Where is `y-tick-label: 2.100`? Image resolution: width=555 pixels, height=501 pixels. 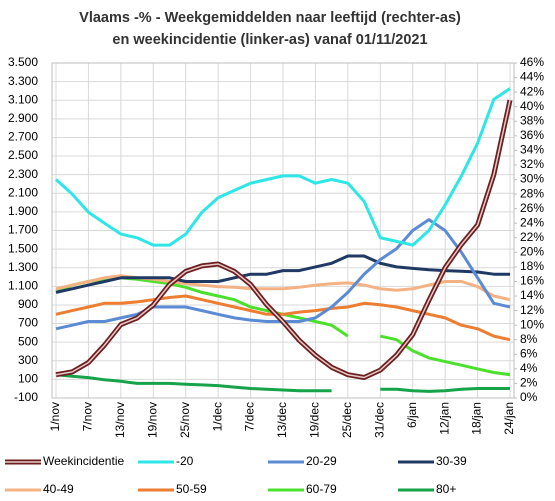
y-tick-label: 2.100 is located at coordinates (23, 192).